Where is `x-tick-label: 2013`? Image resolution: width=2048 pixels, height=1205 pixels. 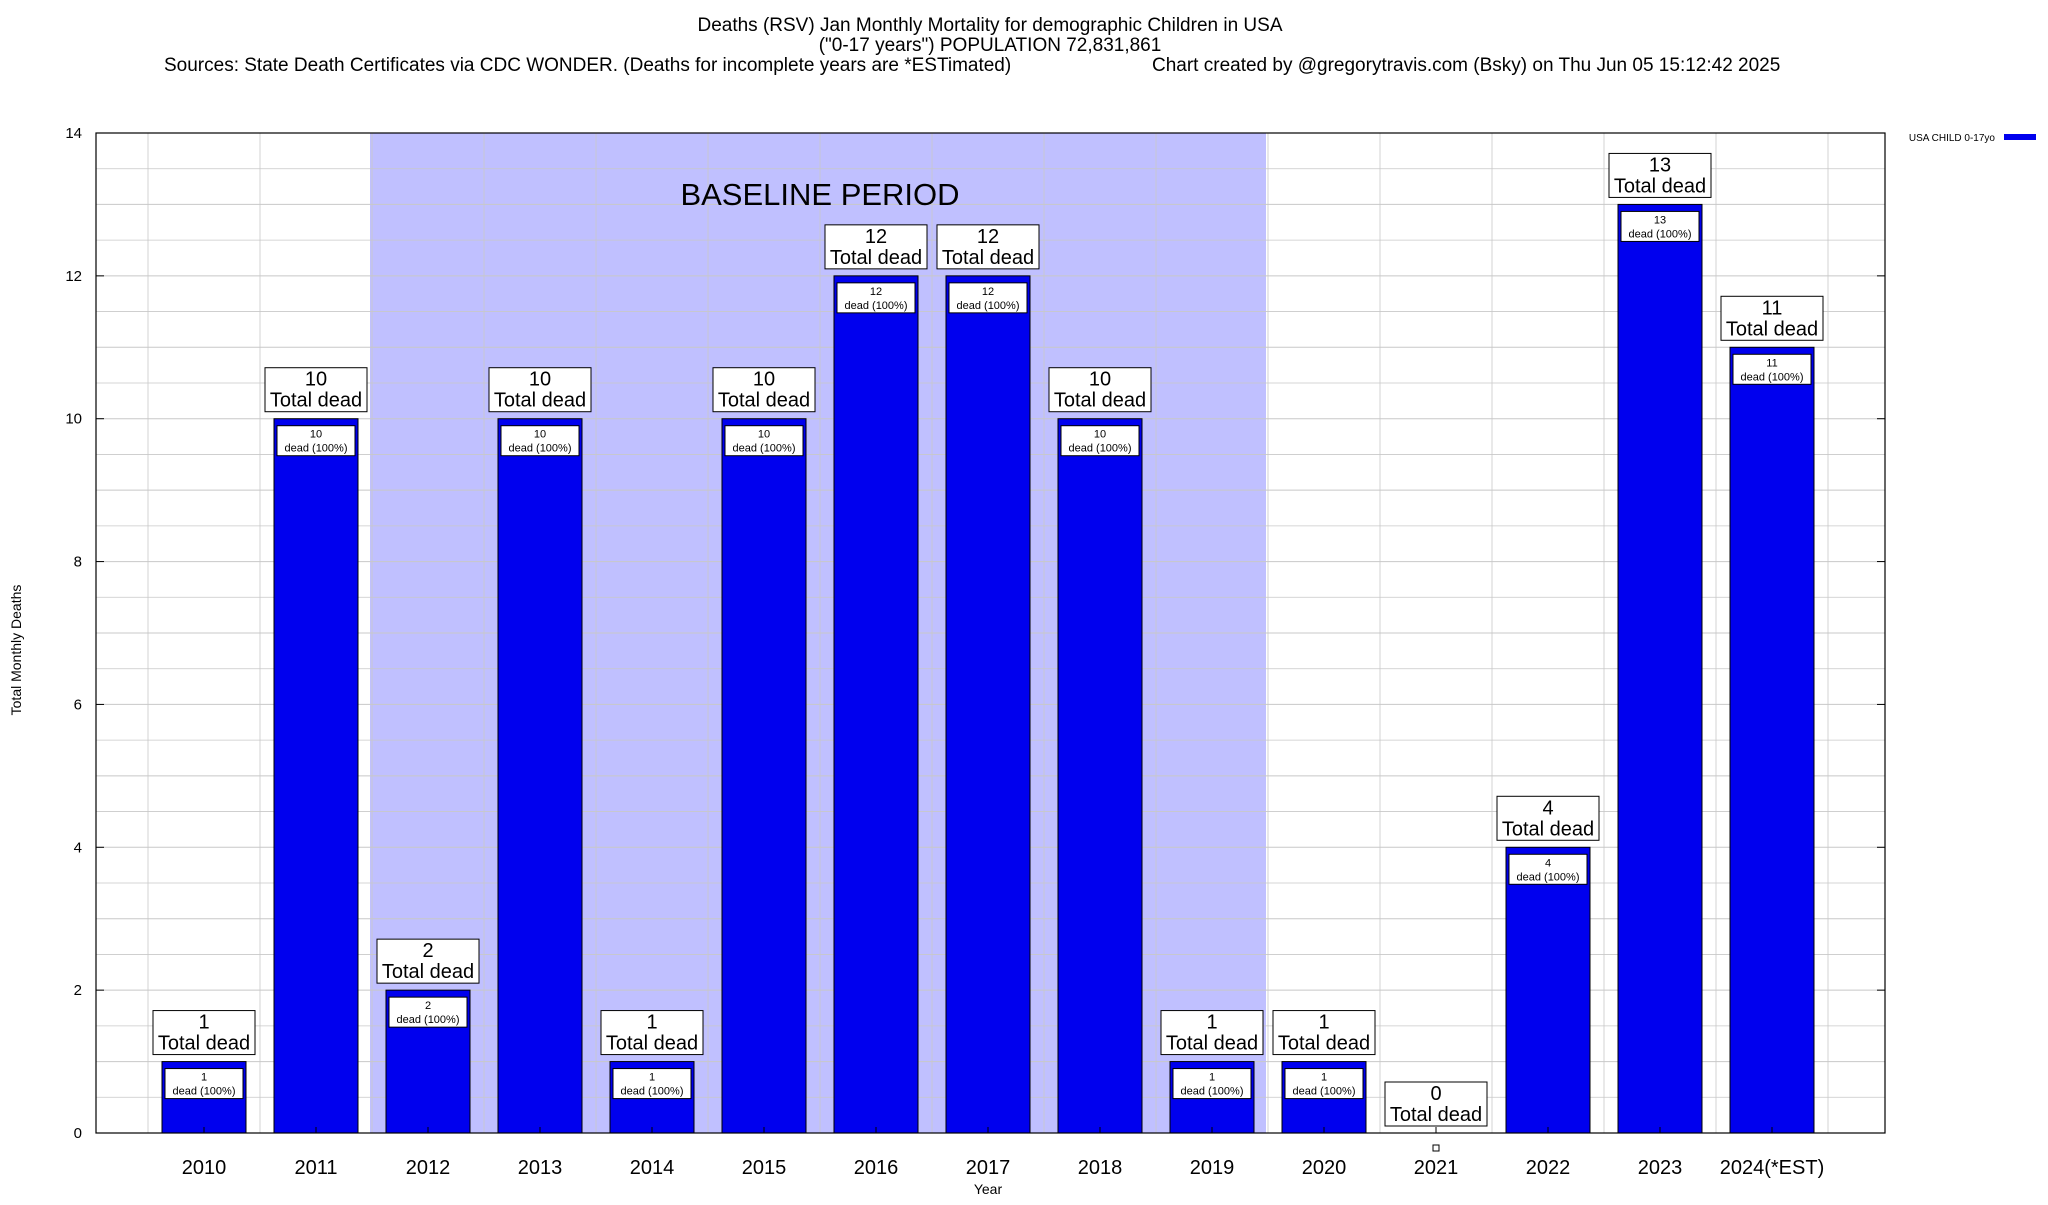 x-tick-label: 2013 is located at coordinates (540, 1168).